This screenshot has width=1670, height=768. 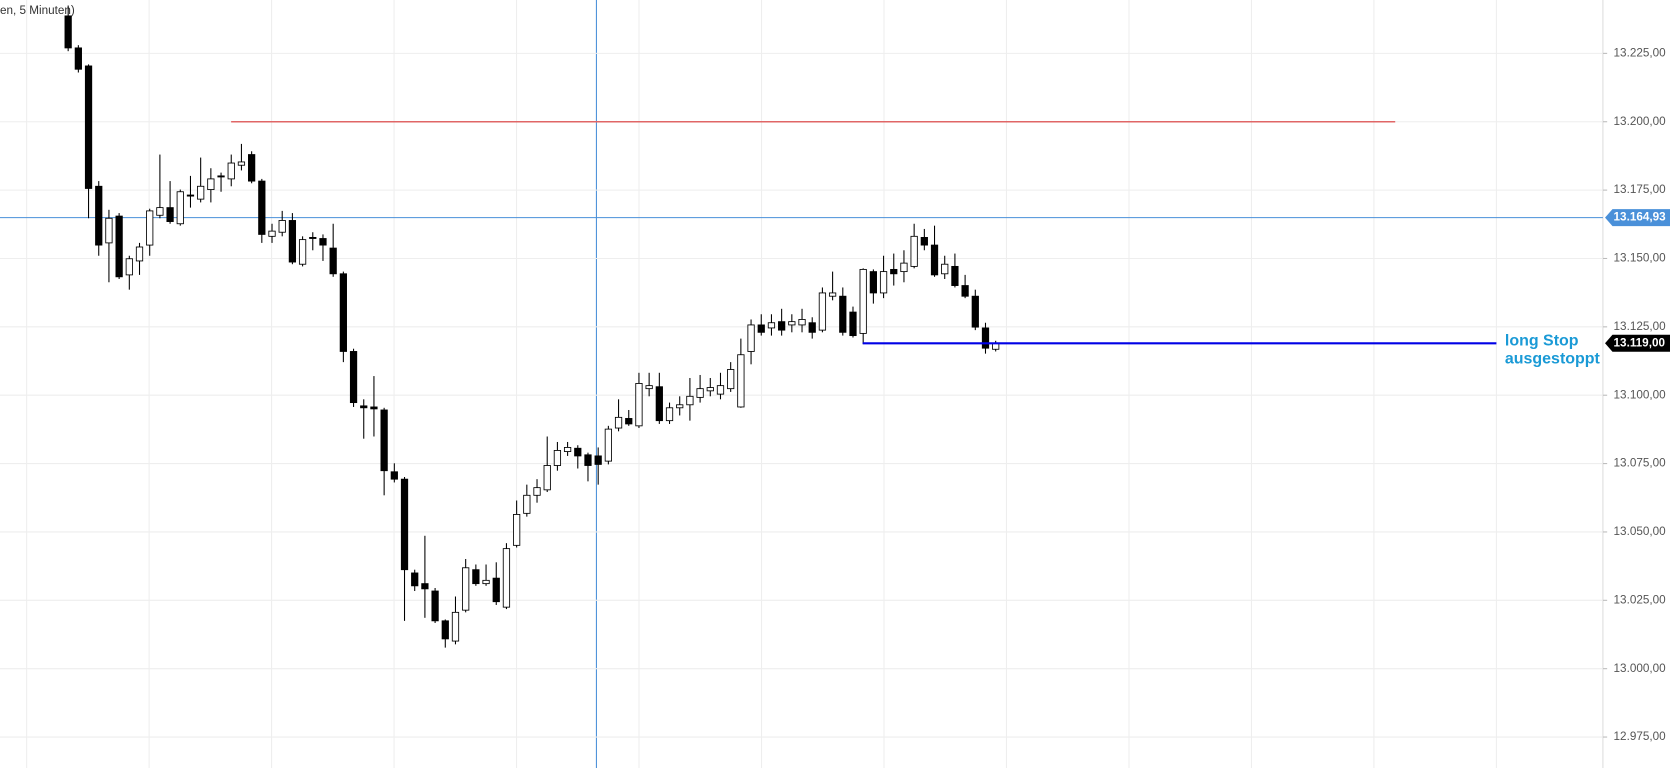 What do you see at coordinates (1553, 358) in the screenshot?
I see `stop-label: ausgestoppt` at bounding box center [1553, 358].